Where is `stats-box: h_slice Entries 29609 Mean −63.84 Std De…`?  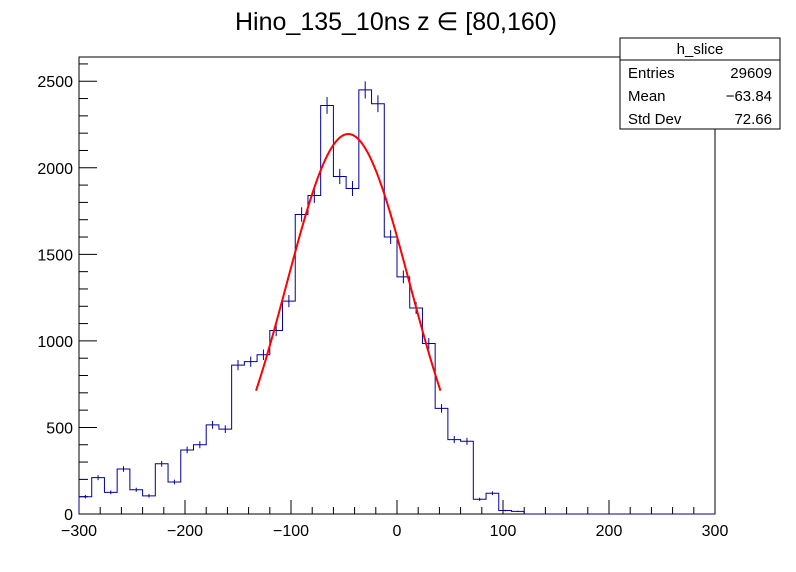
stats-box: h_slice Entries 29609 Mean −63.84 Std De… is located at coordinates (700, 83).